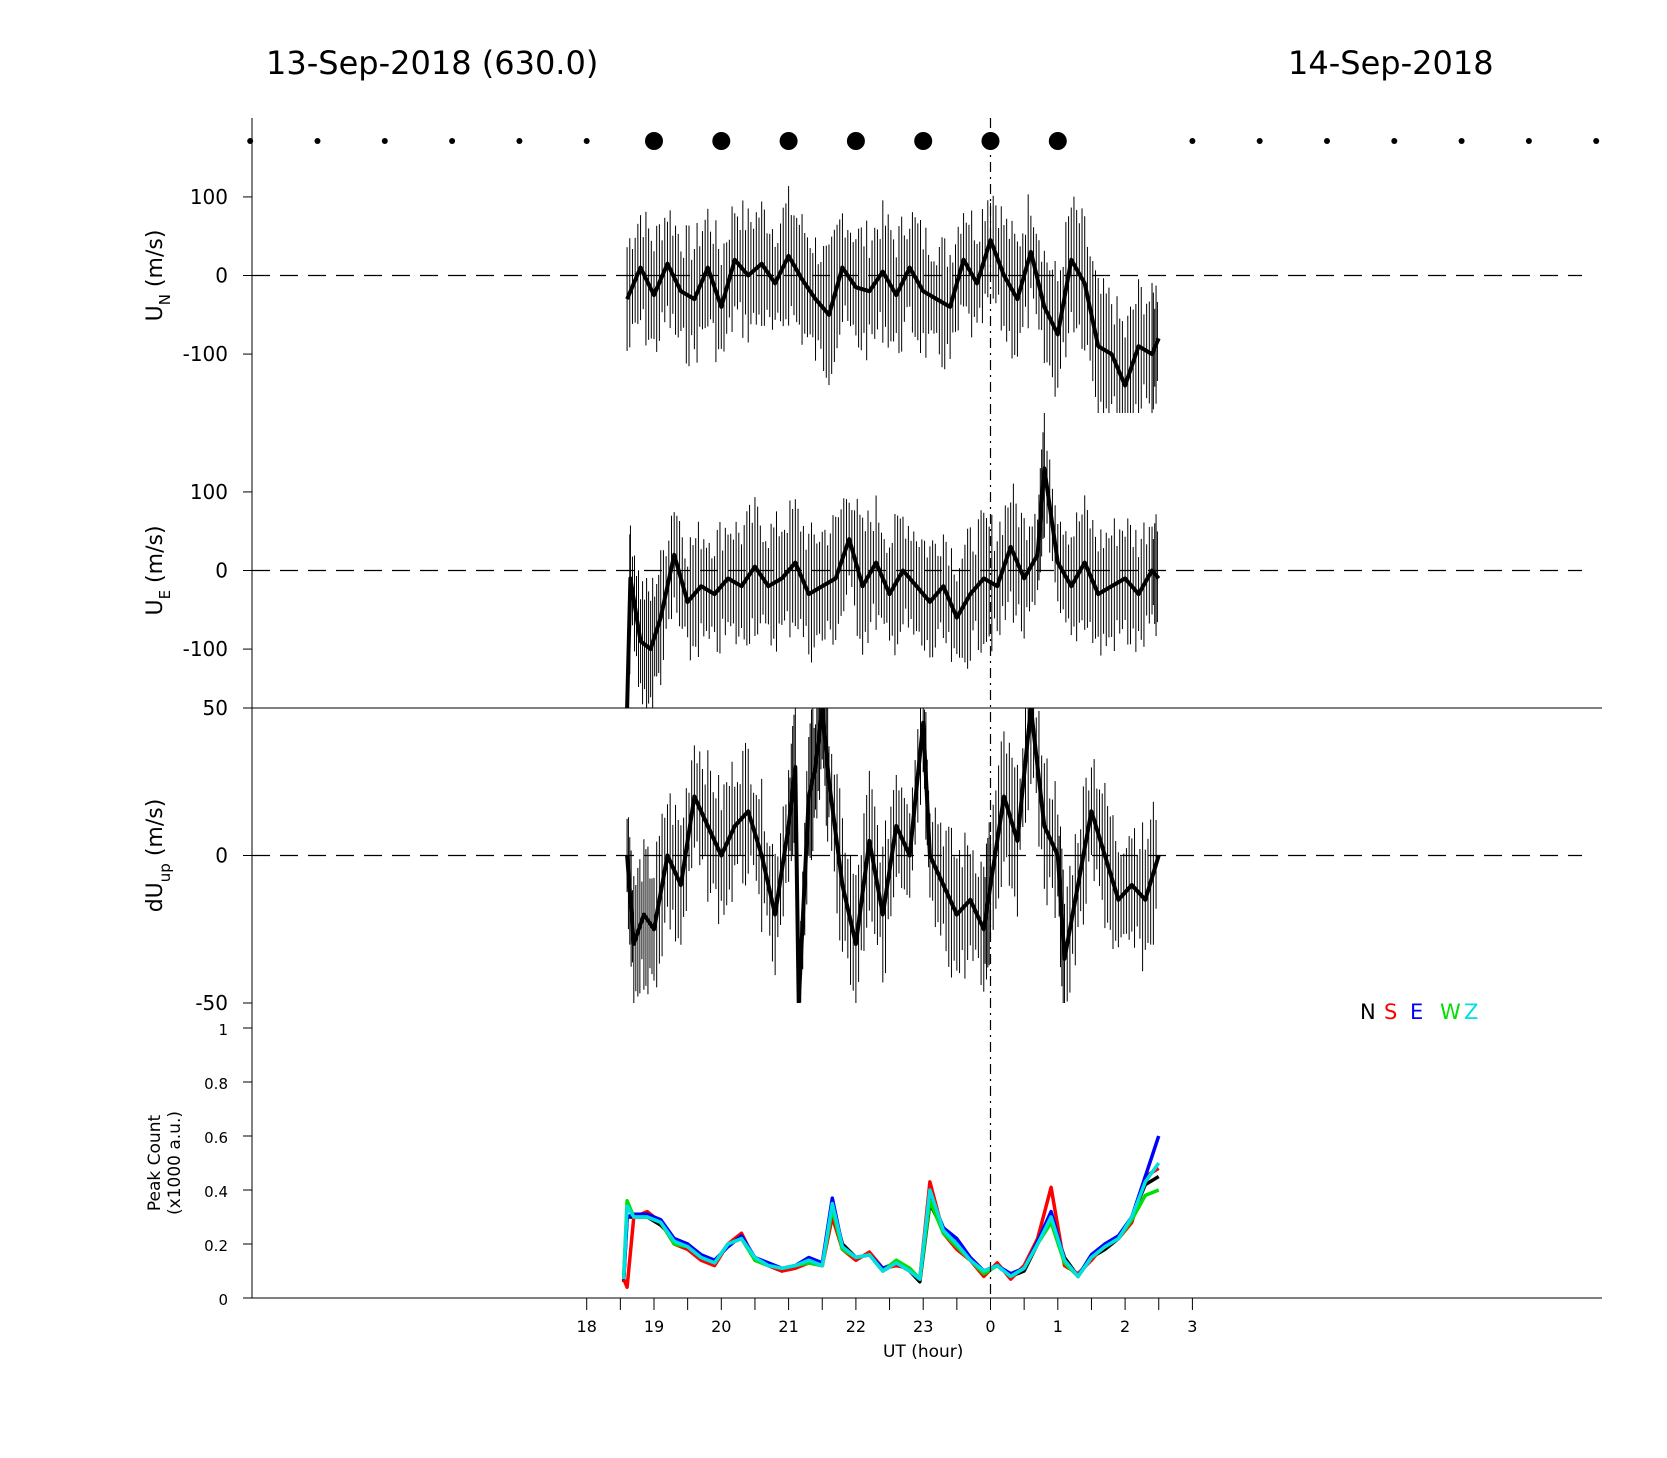 This screenshot has height=1458, width=1667. I want to click on header-date-right: 14-Sep-2018, so click(1391, 63).